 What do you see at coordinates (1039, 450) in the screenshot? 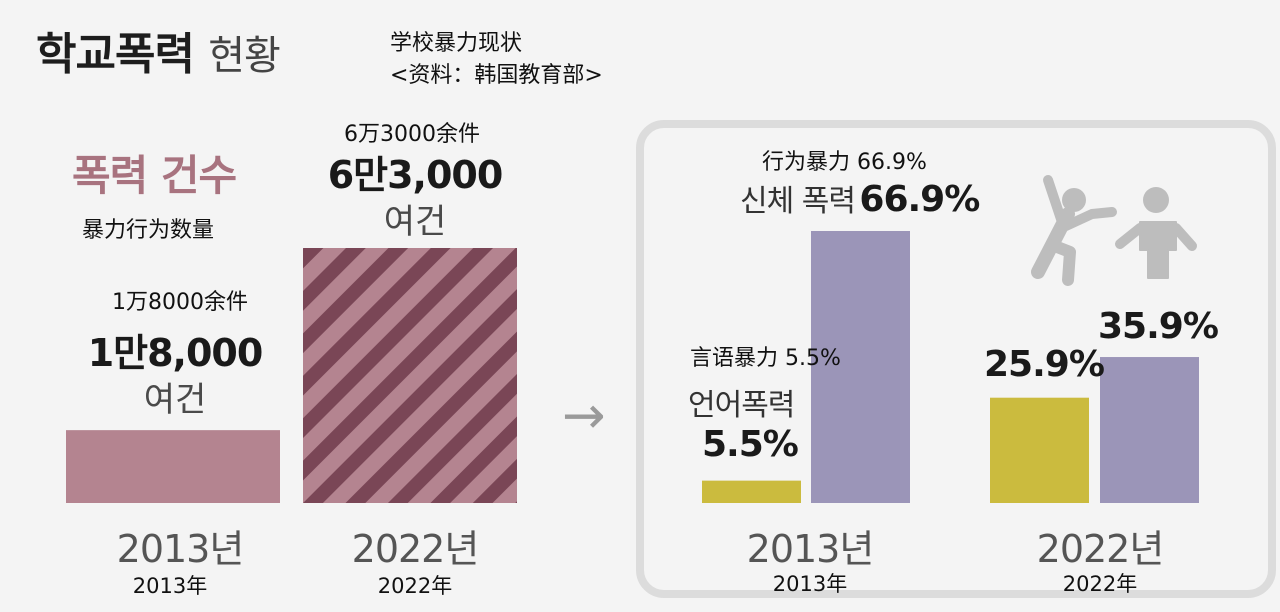
I see `bar-언어폭력-2022년` at bounding box center [1039, 450].